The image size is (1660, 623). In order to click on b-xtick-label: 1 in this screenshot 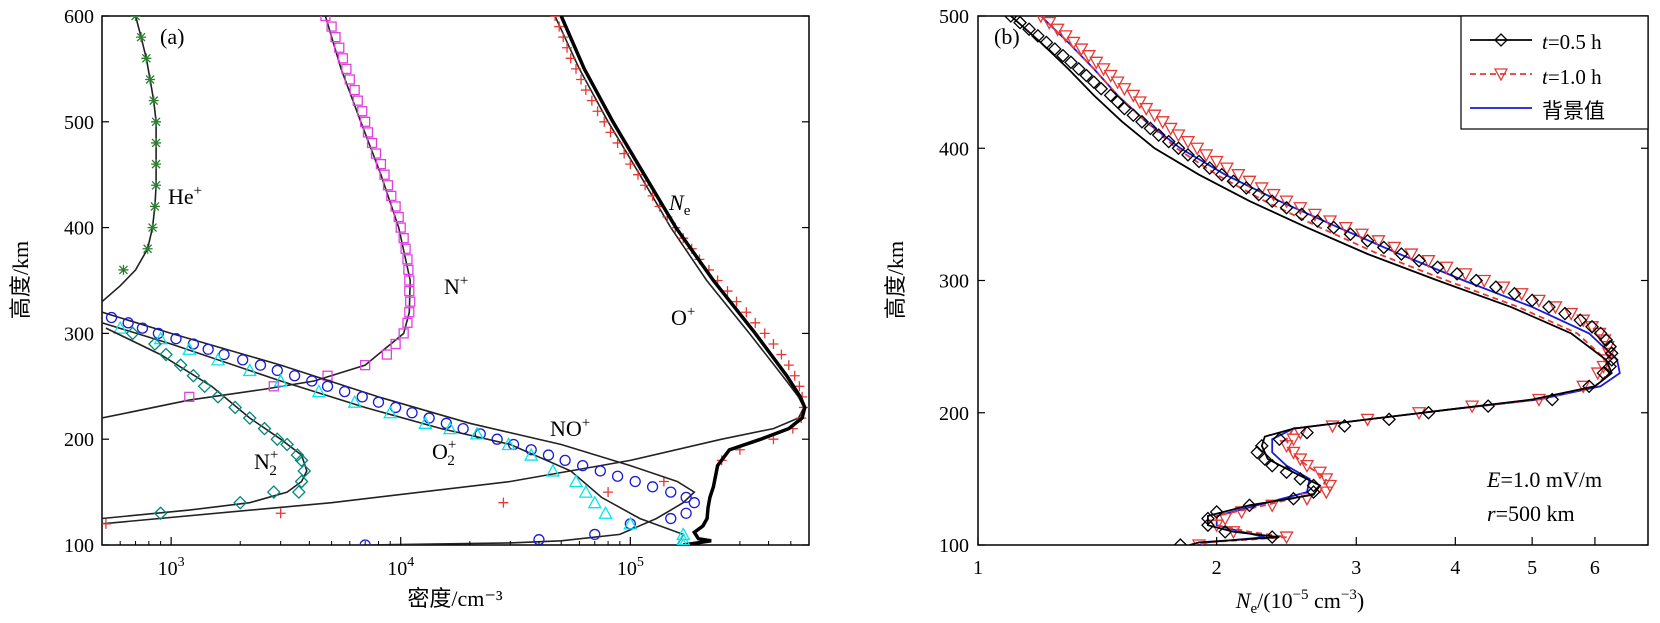, I will do `click(978, 568)`.